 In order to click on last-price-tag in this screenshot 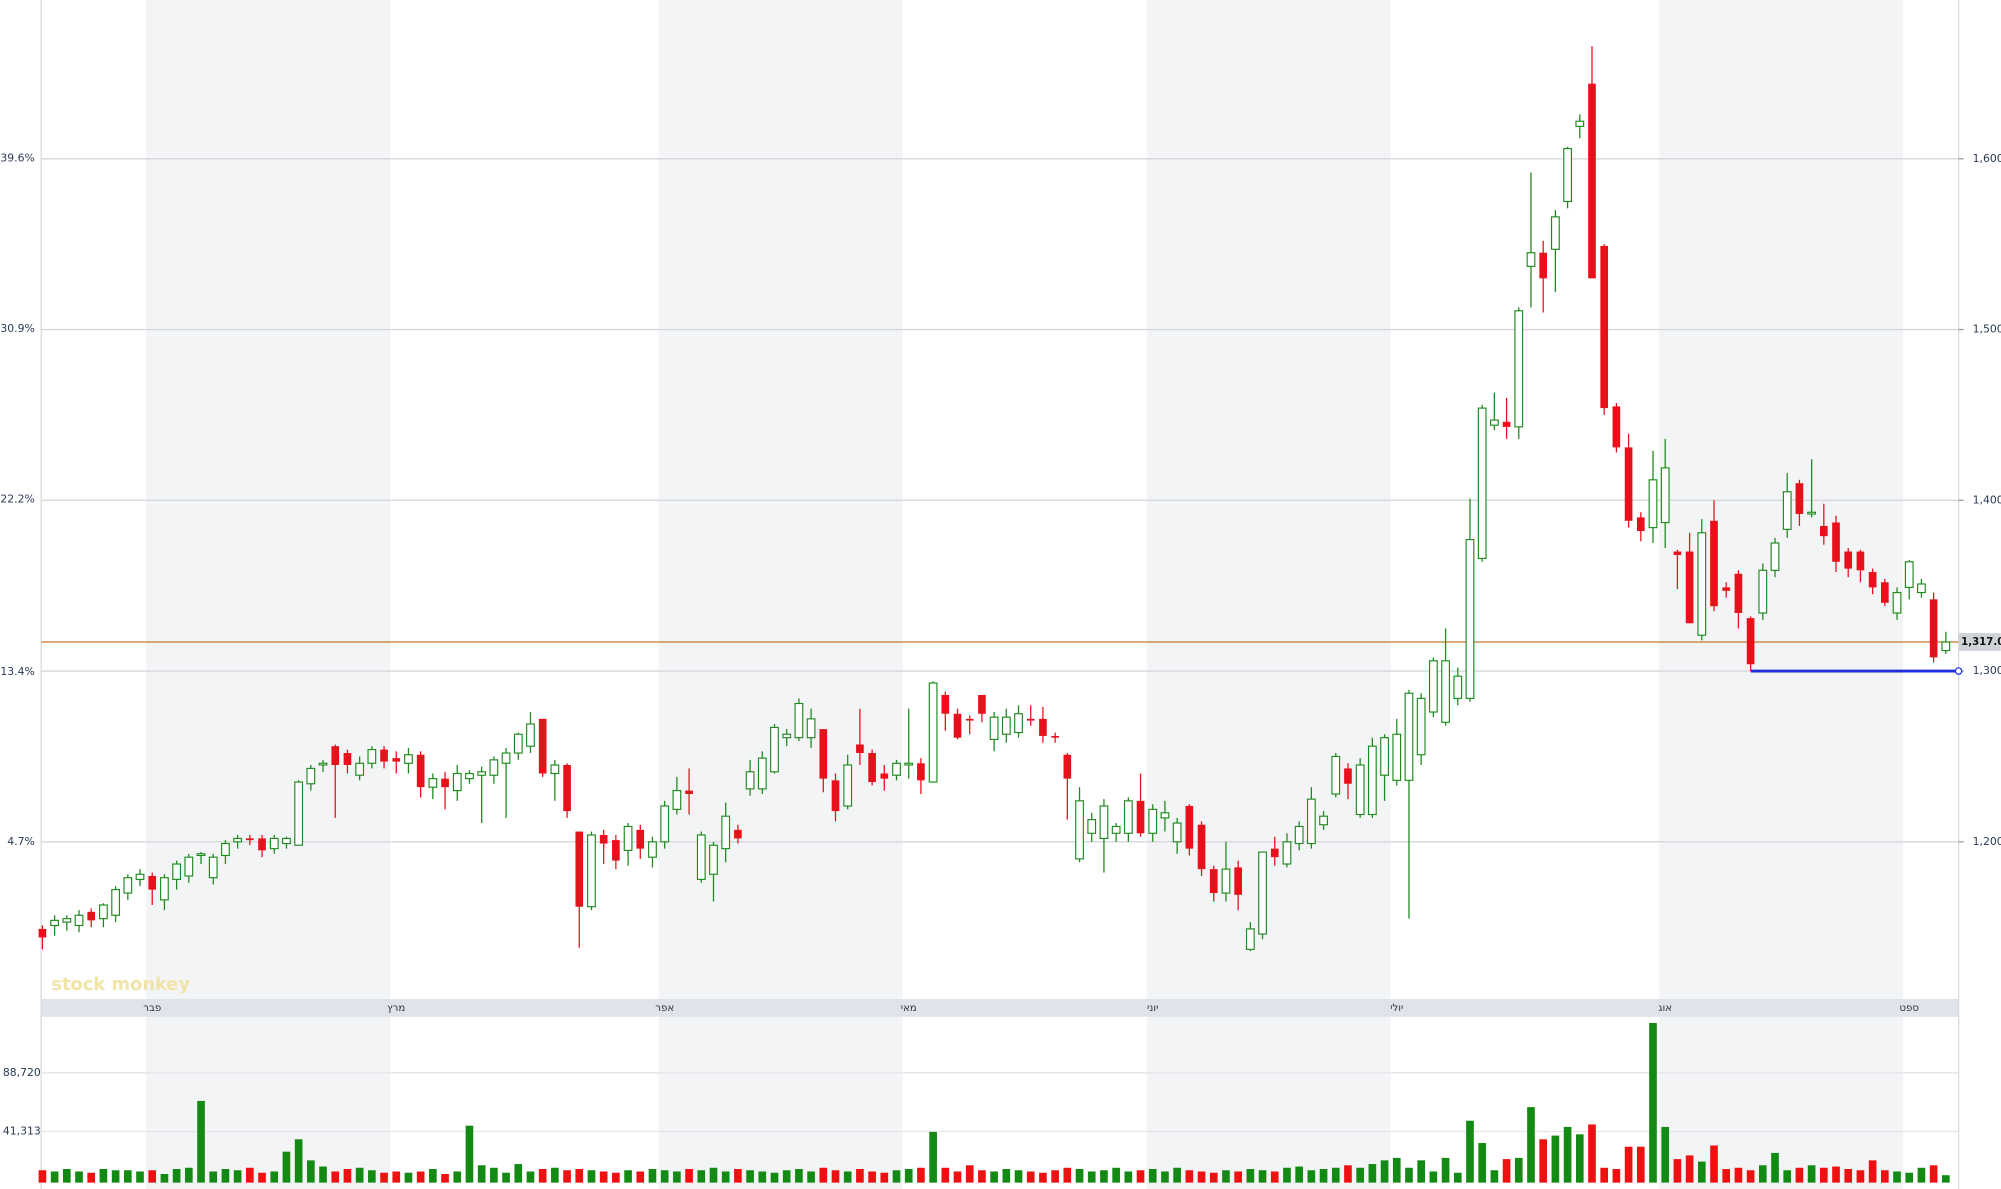, I will do `click(1979, 642)`.